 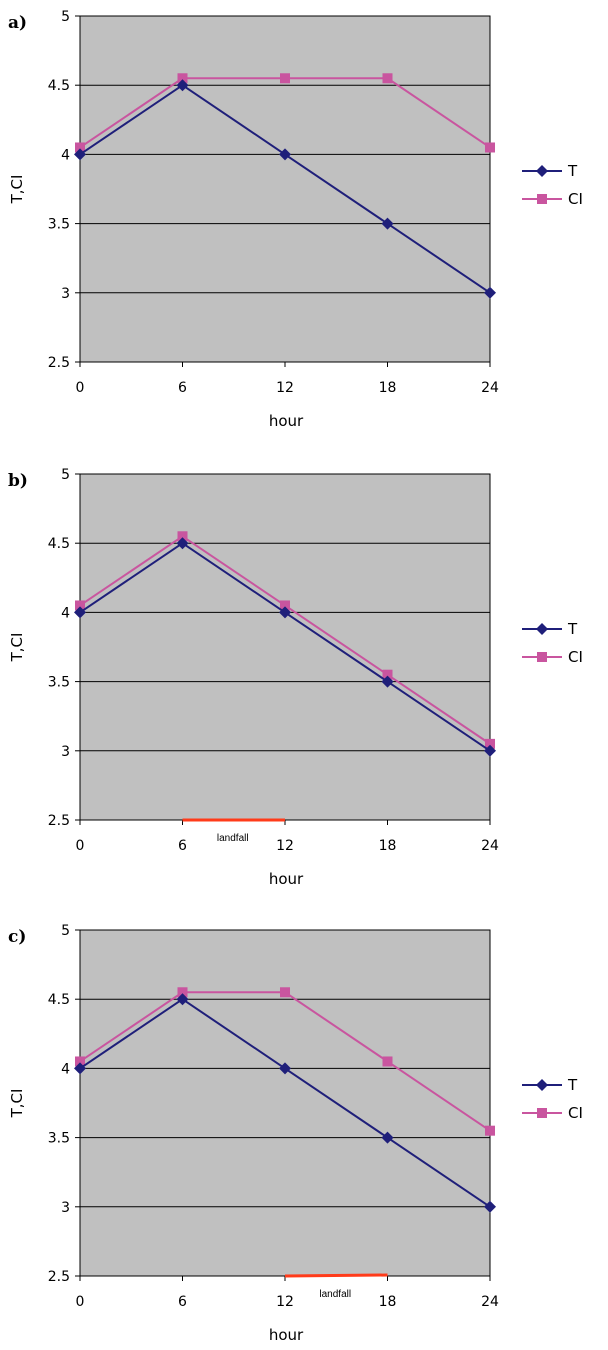 I want to click on landfall-bar, so click(x=336, y=1275).